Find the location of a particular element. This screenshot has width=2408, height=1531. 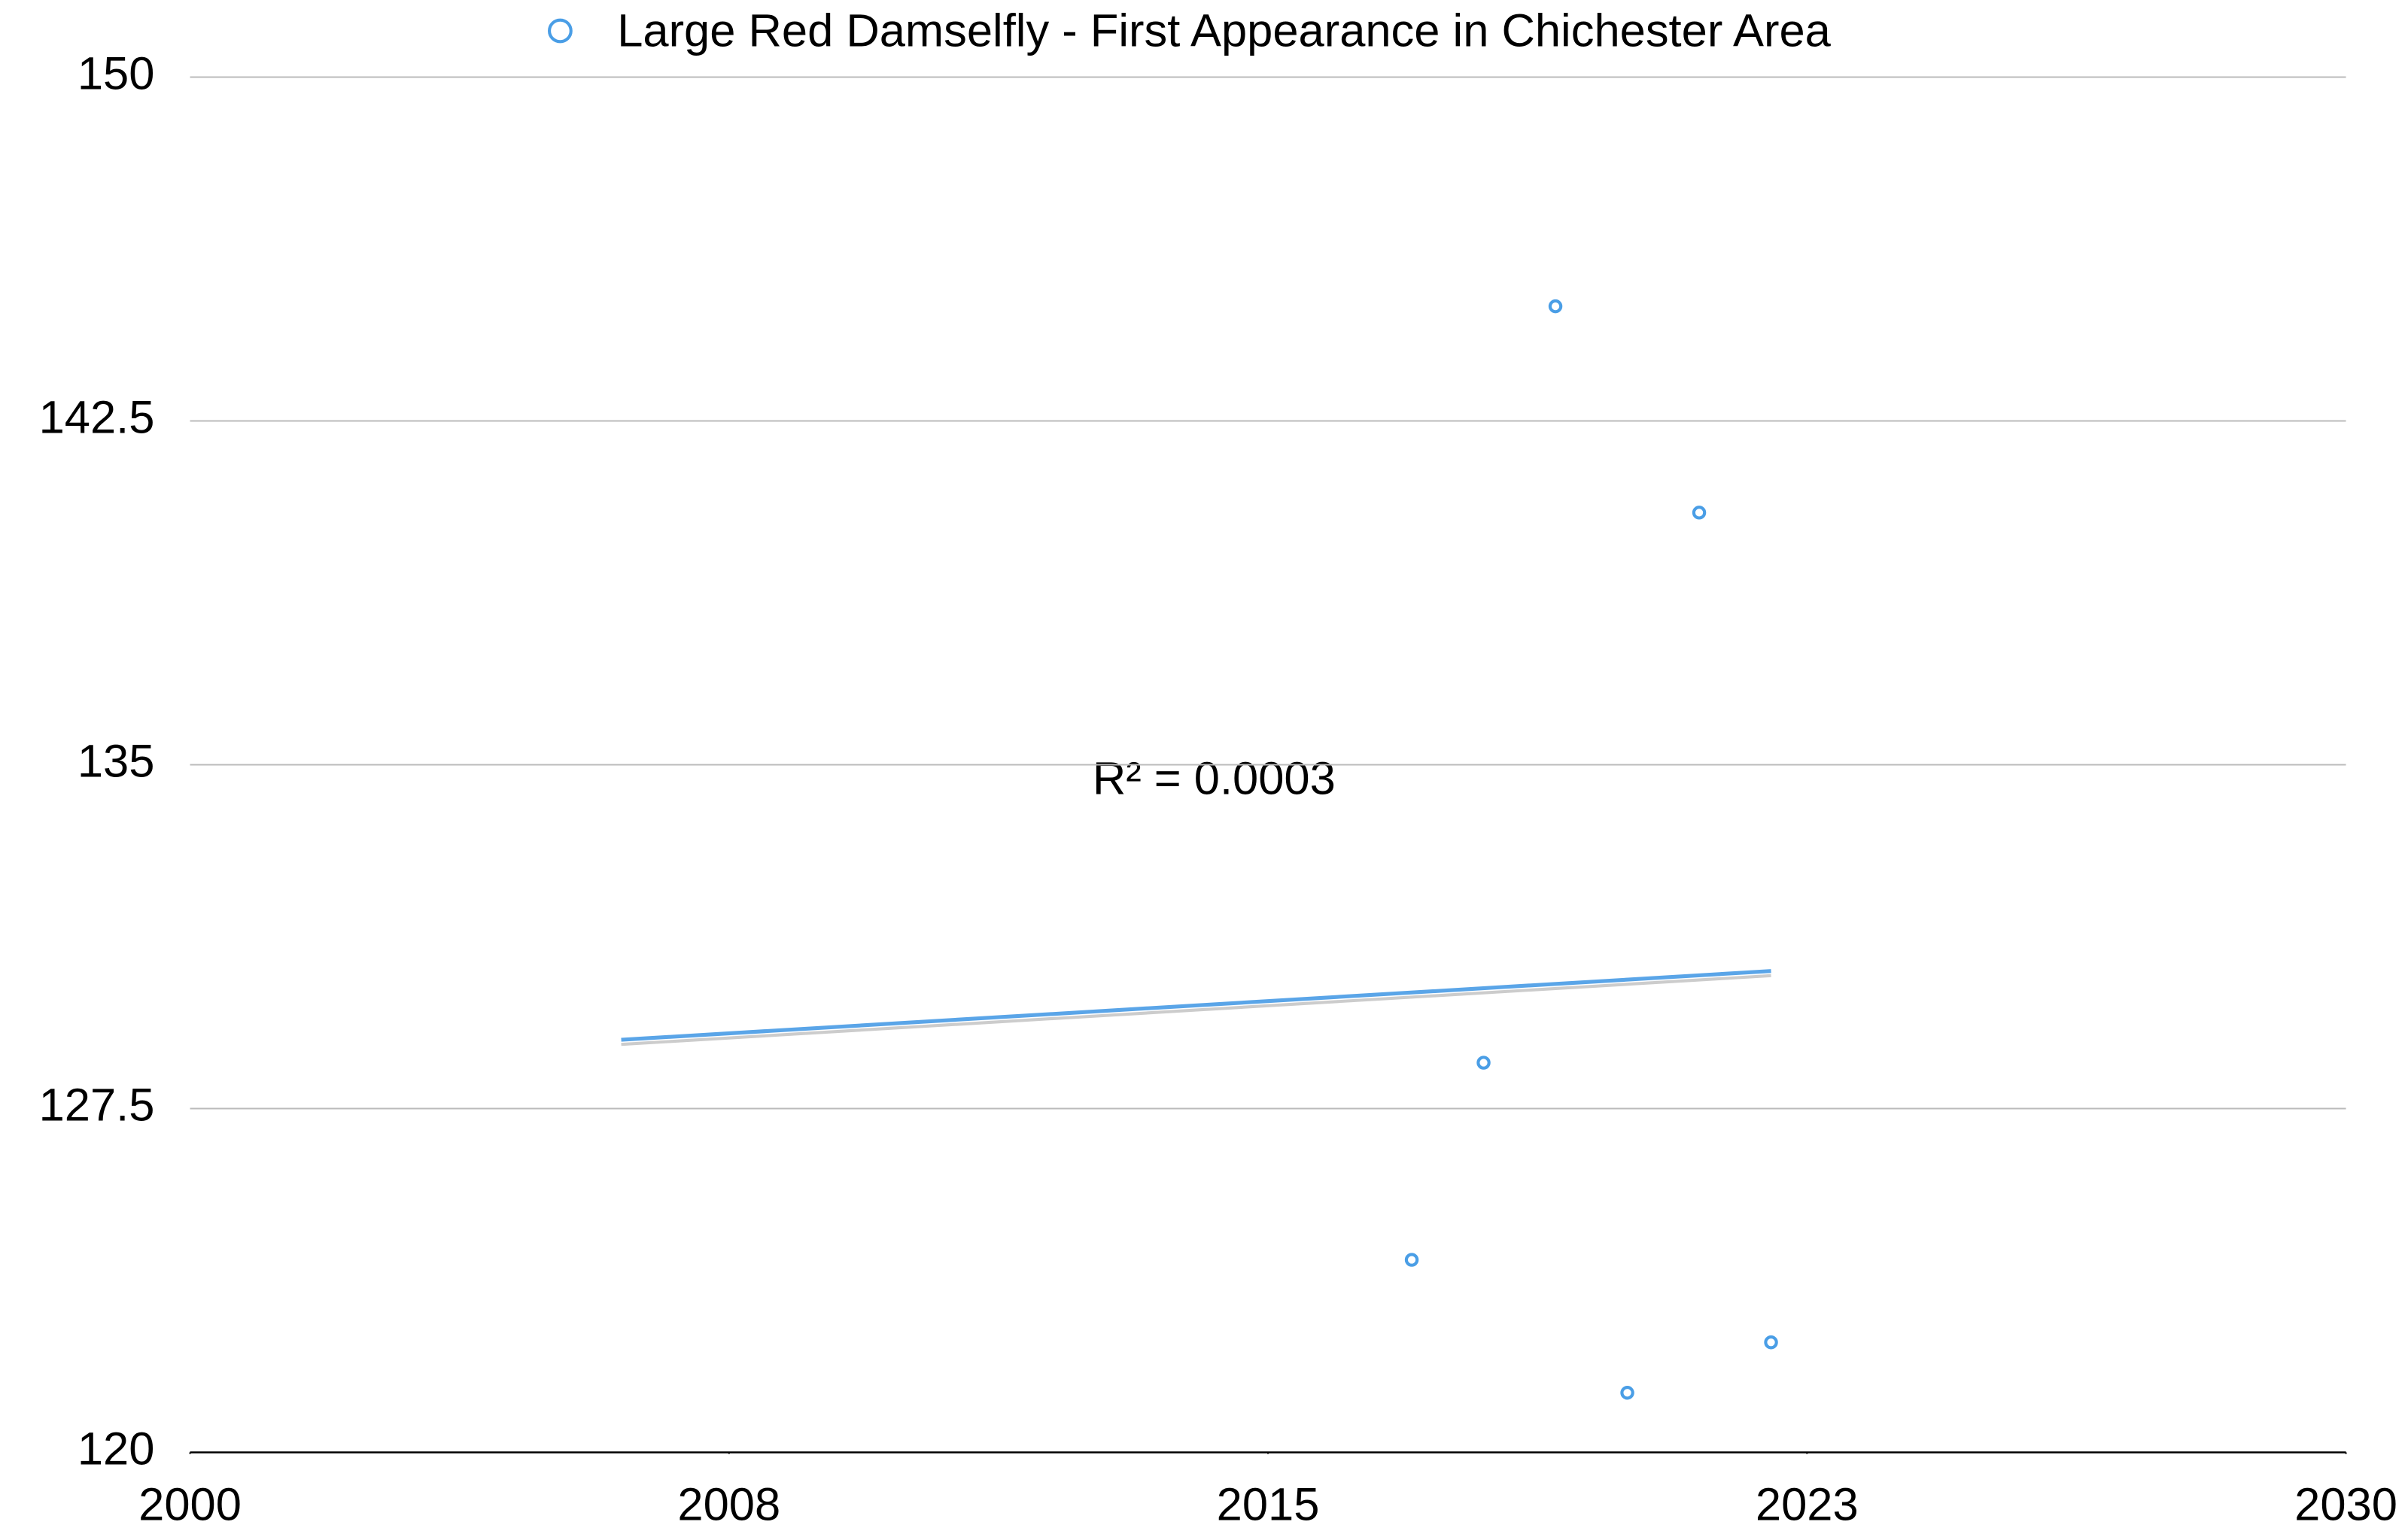

x-tick-label: 2015 is located at coordinates (1268, 1504).